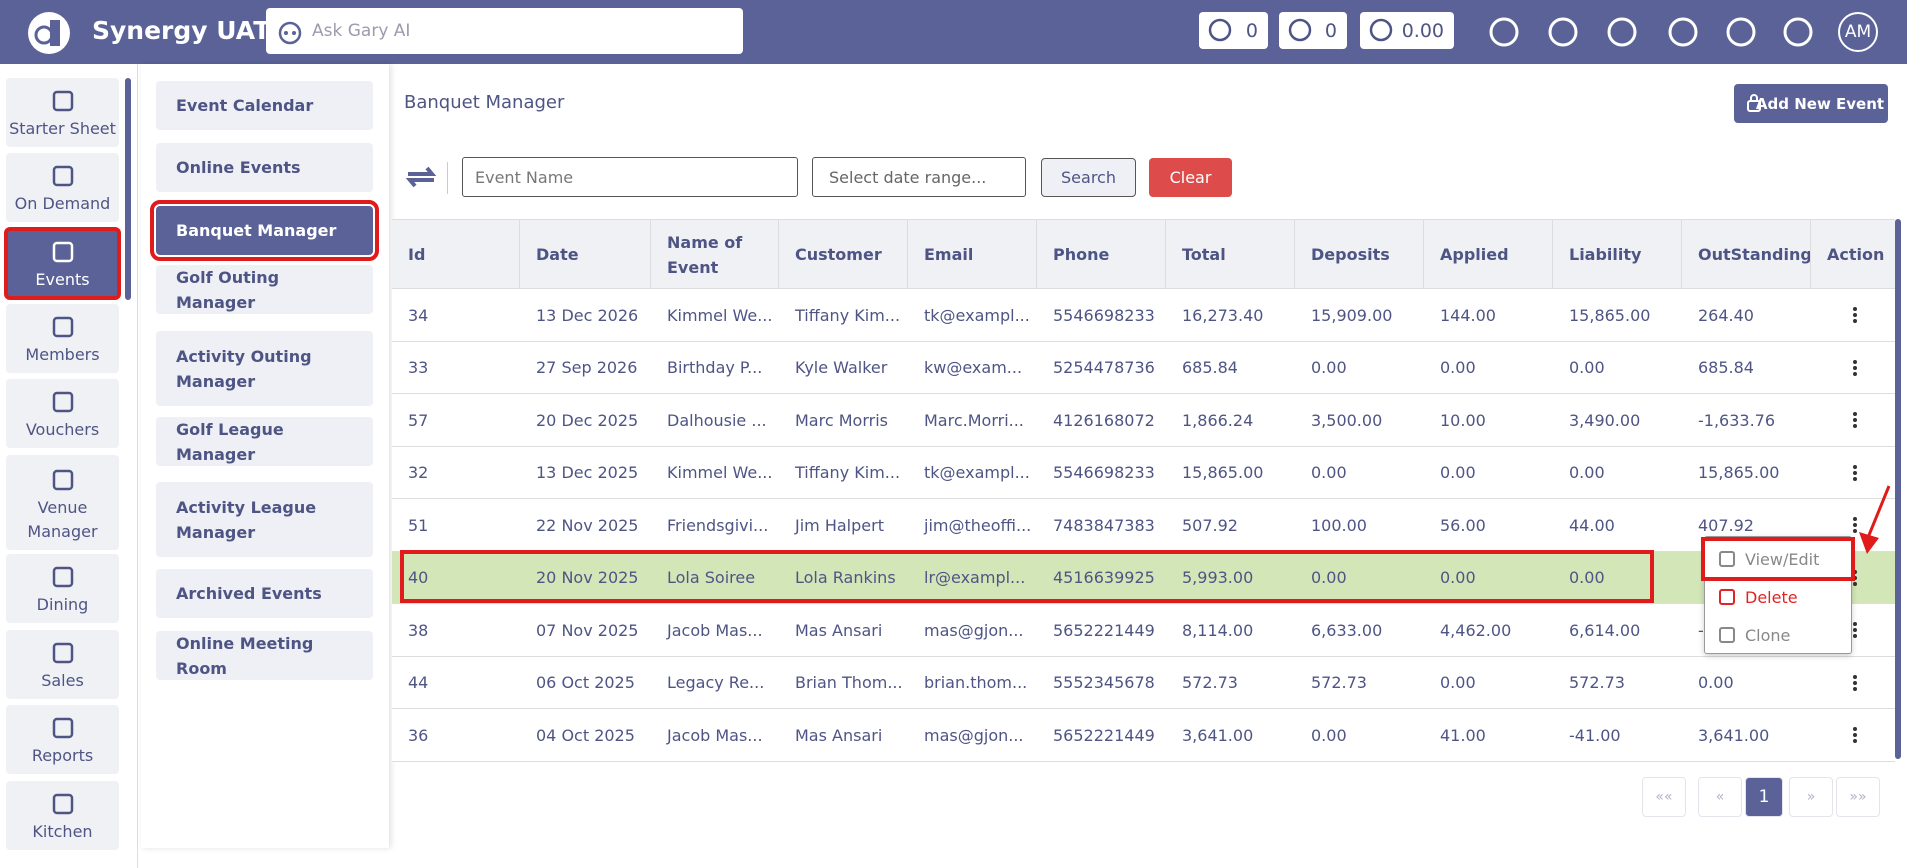  Describe the element at coordinates (62, 112) in the screenshot. I see `sidebar-item: Starter Sheet` at that location.